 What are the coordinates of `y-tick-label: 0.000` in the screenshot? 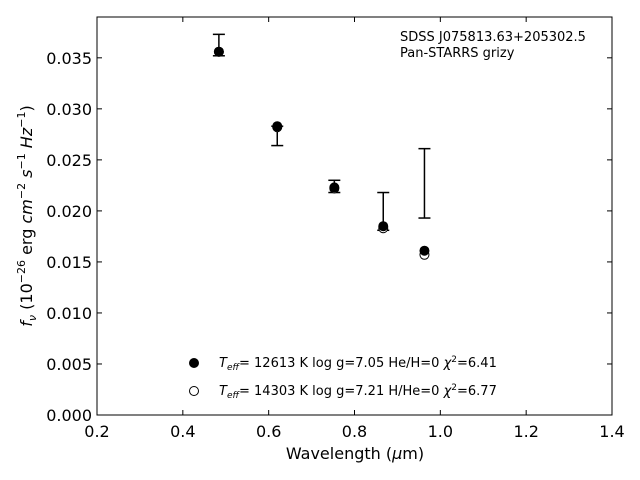 It's located at (69, 415).